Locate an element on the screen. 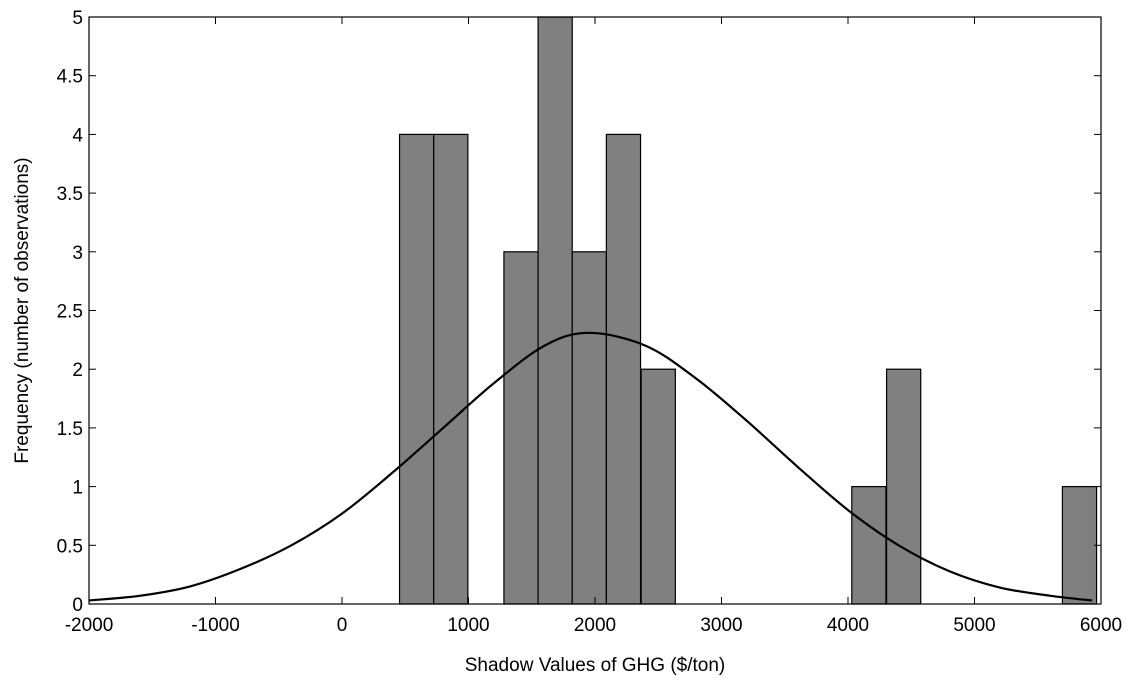 The height and width of the screenshot is (684, 1135). y-tick-label: 5 is located at coordinates (77, 18).